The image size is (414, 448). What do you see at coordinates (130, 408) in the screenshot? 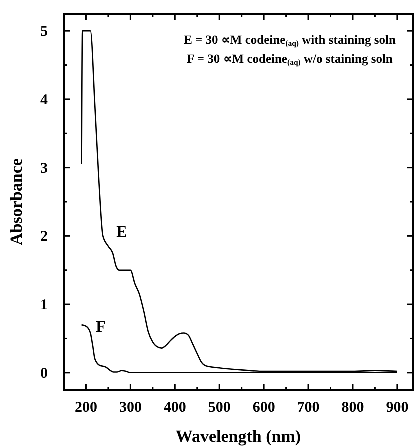
I see `x-tick-label: 300` at bounding box center [130, 408].